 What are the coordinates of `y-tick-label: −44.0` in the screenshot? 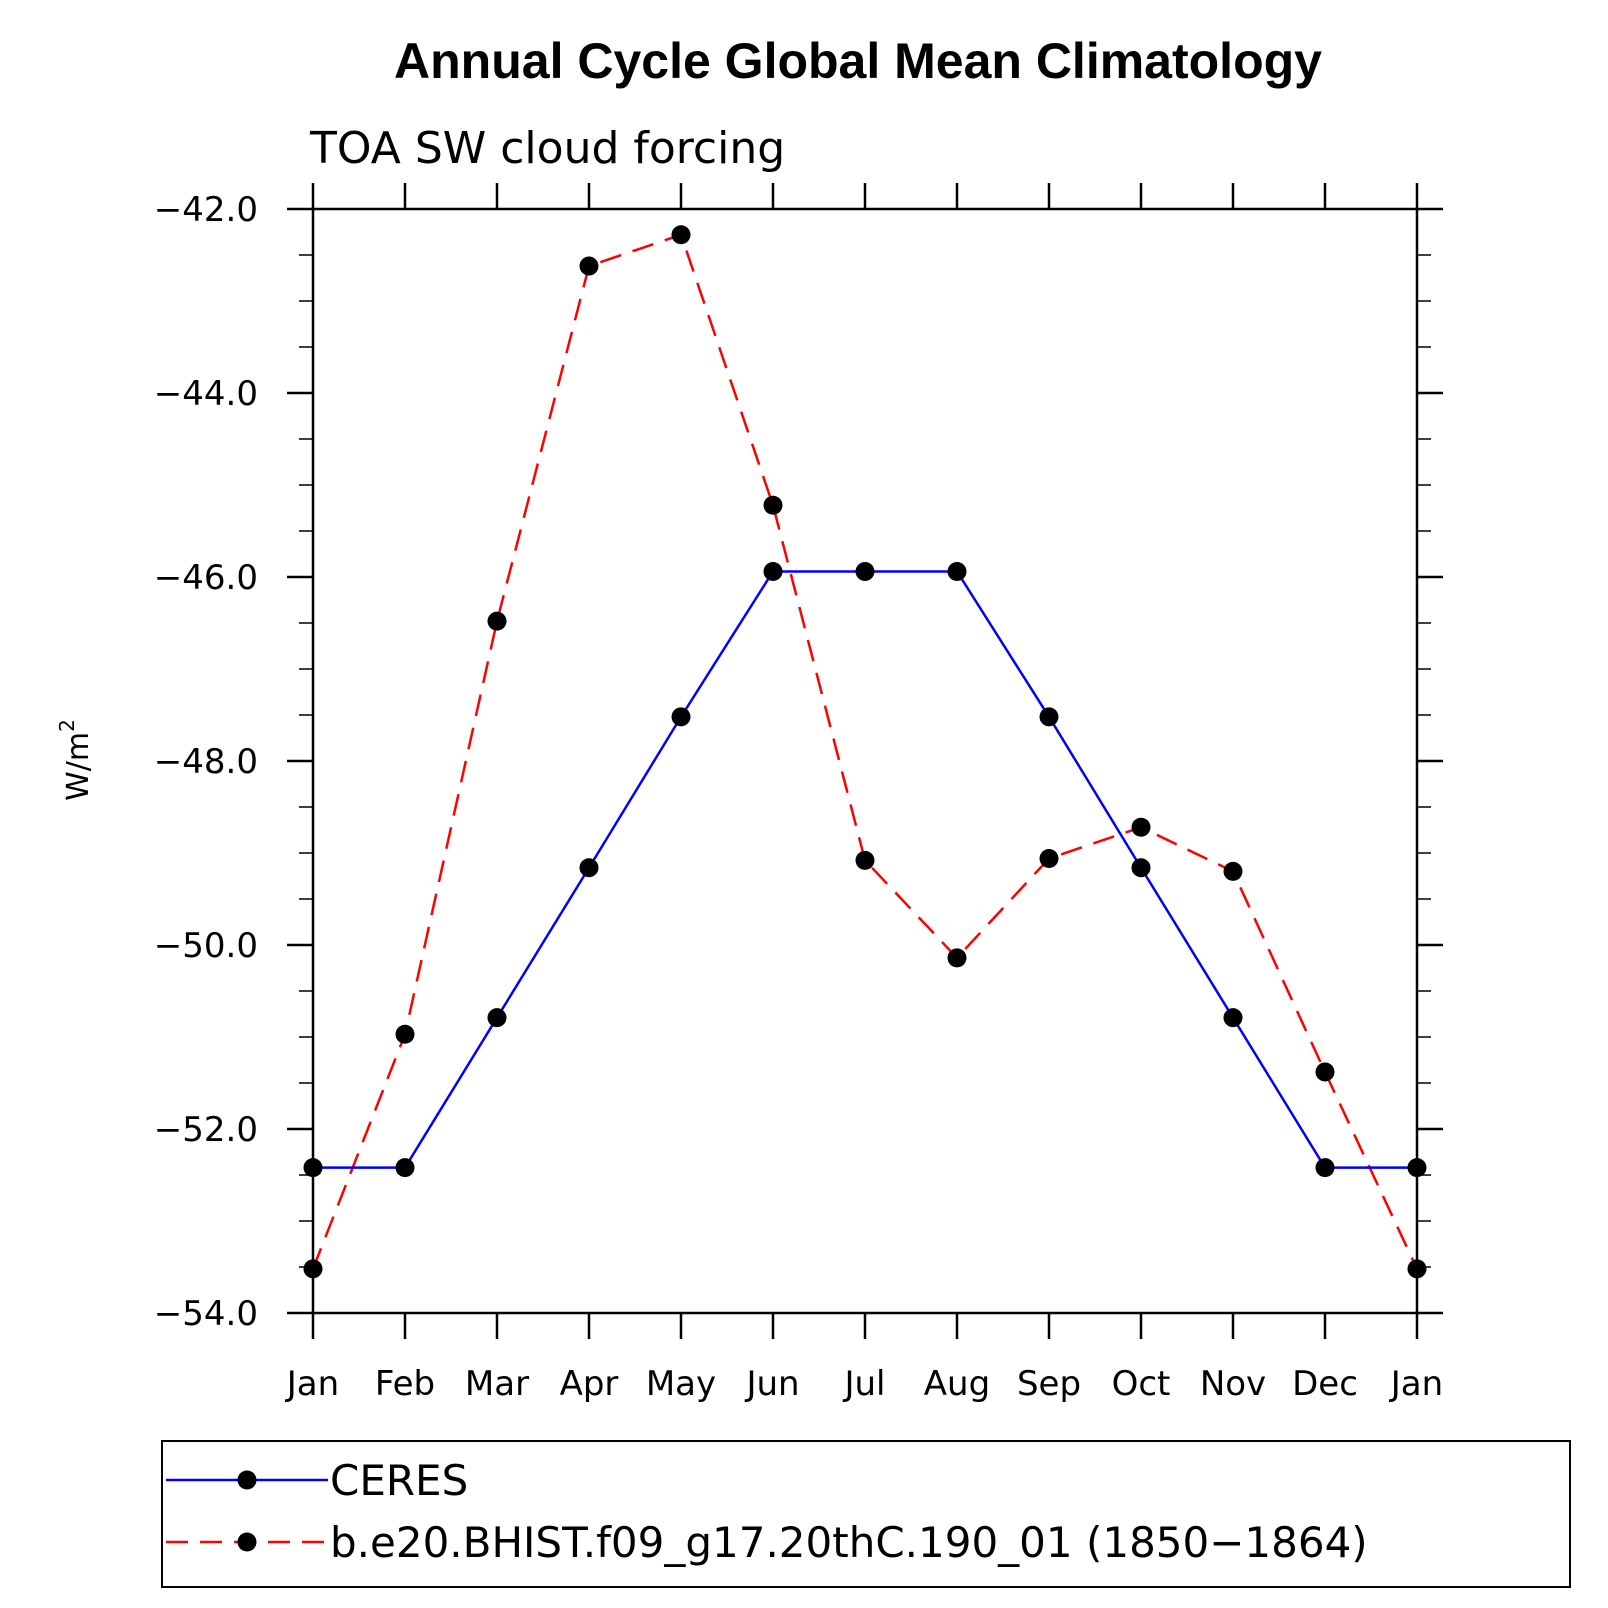 It's located at (206, 394).